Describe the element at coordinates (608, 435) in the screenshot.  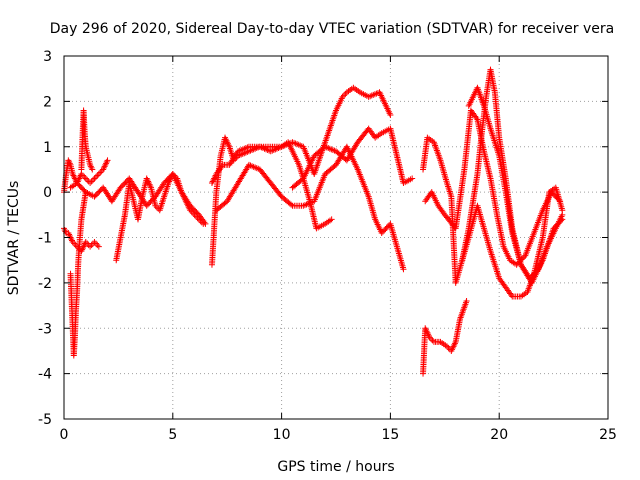
I see `x-tick-label: 25` at that location.